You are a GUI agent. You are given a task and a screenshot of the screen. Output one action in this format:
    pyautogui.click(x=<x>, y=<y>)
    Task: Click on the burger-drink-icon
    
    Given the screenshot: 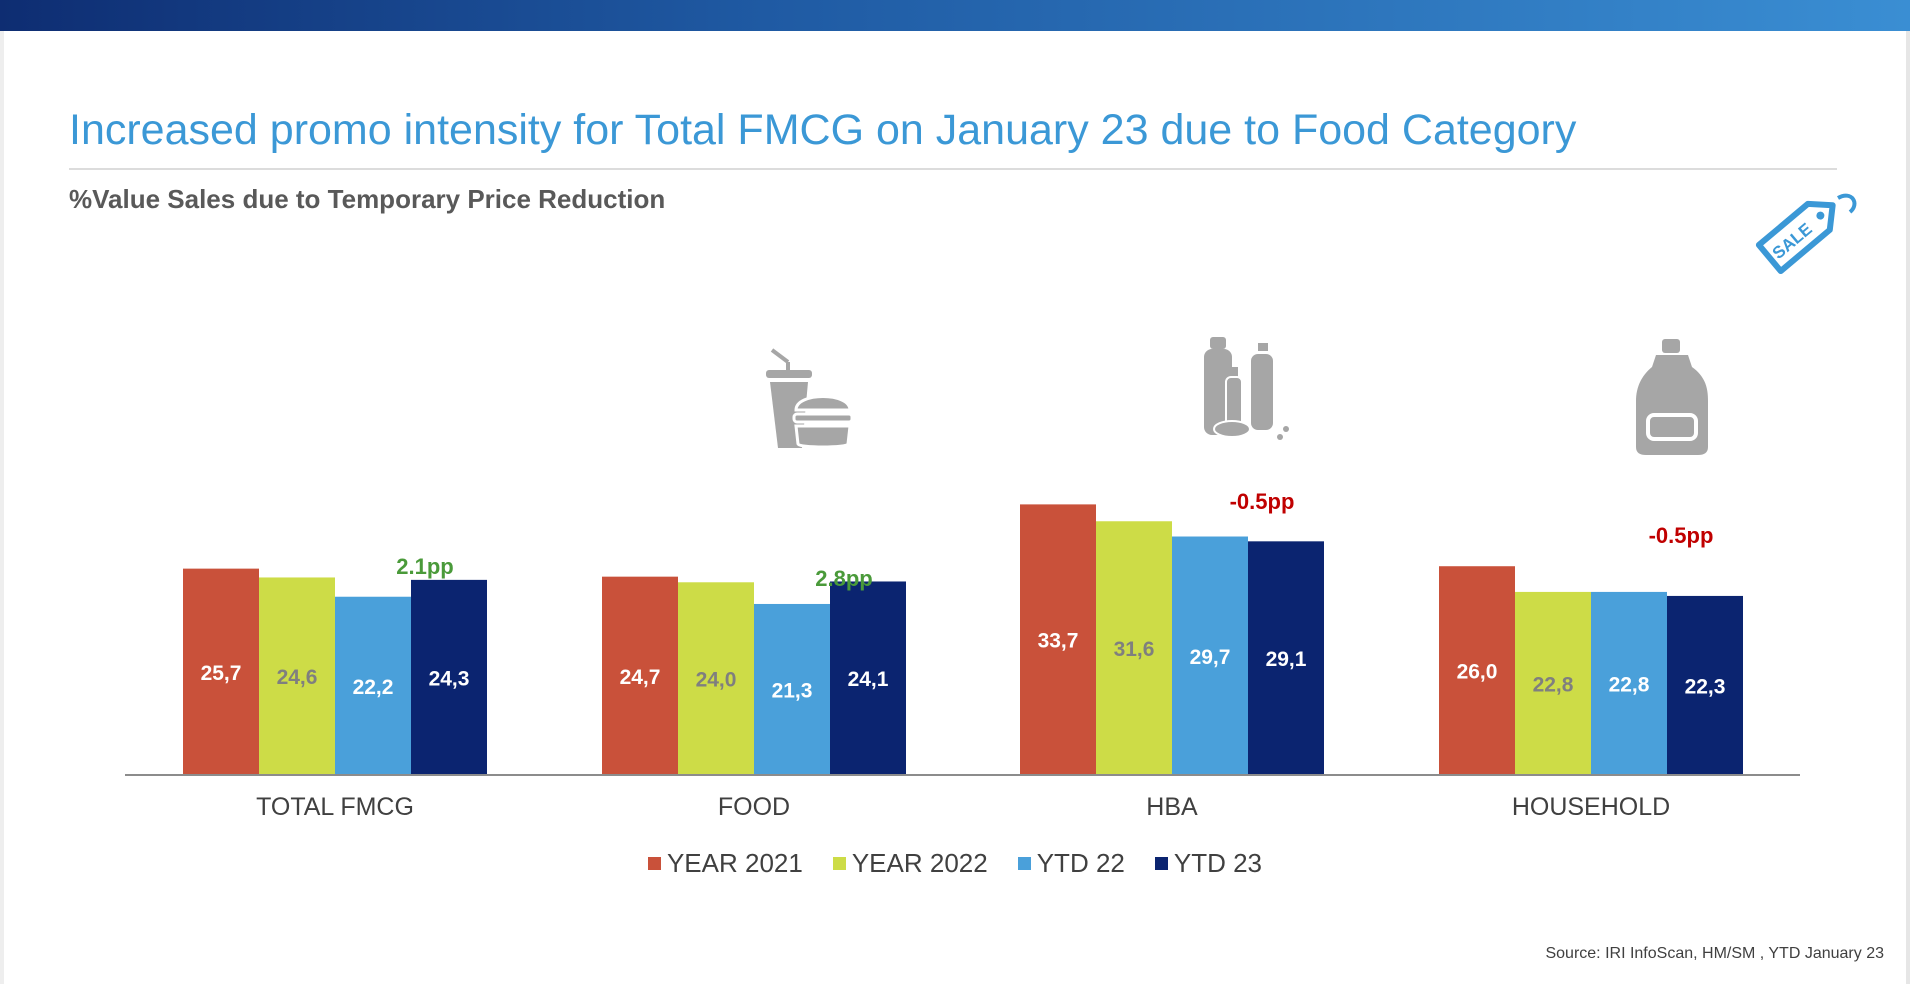 What is the action you would take?
    pyautogui.click(x=810, y=398)
    